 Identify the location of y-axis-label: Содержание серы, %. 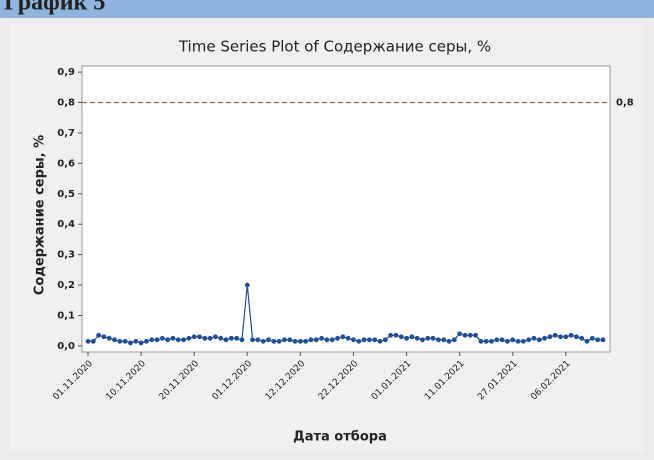
(40, 215).